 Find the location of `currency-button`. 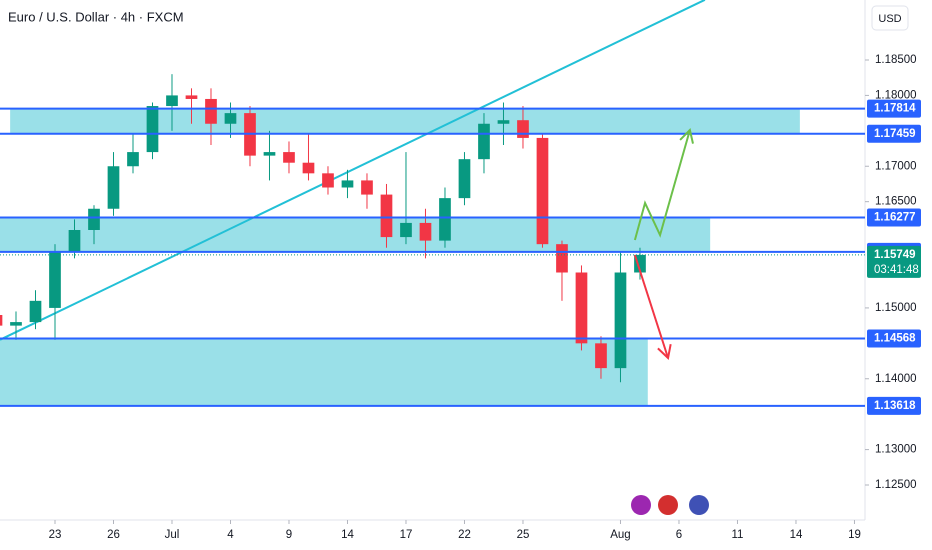

currency-button is located at coordinates (890, 18).